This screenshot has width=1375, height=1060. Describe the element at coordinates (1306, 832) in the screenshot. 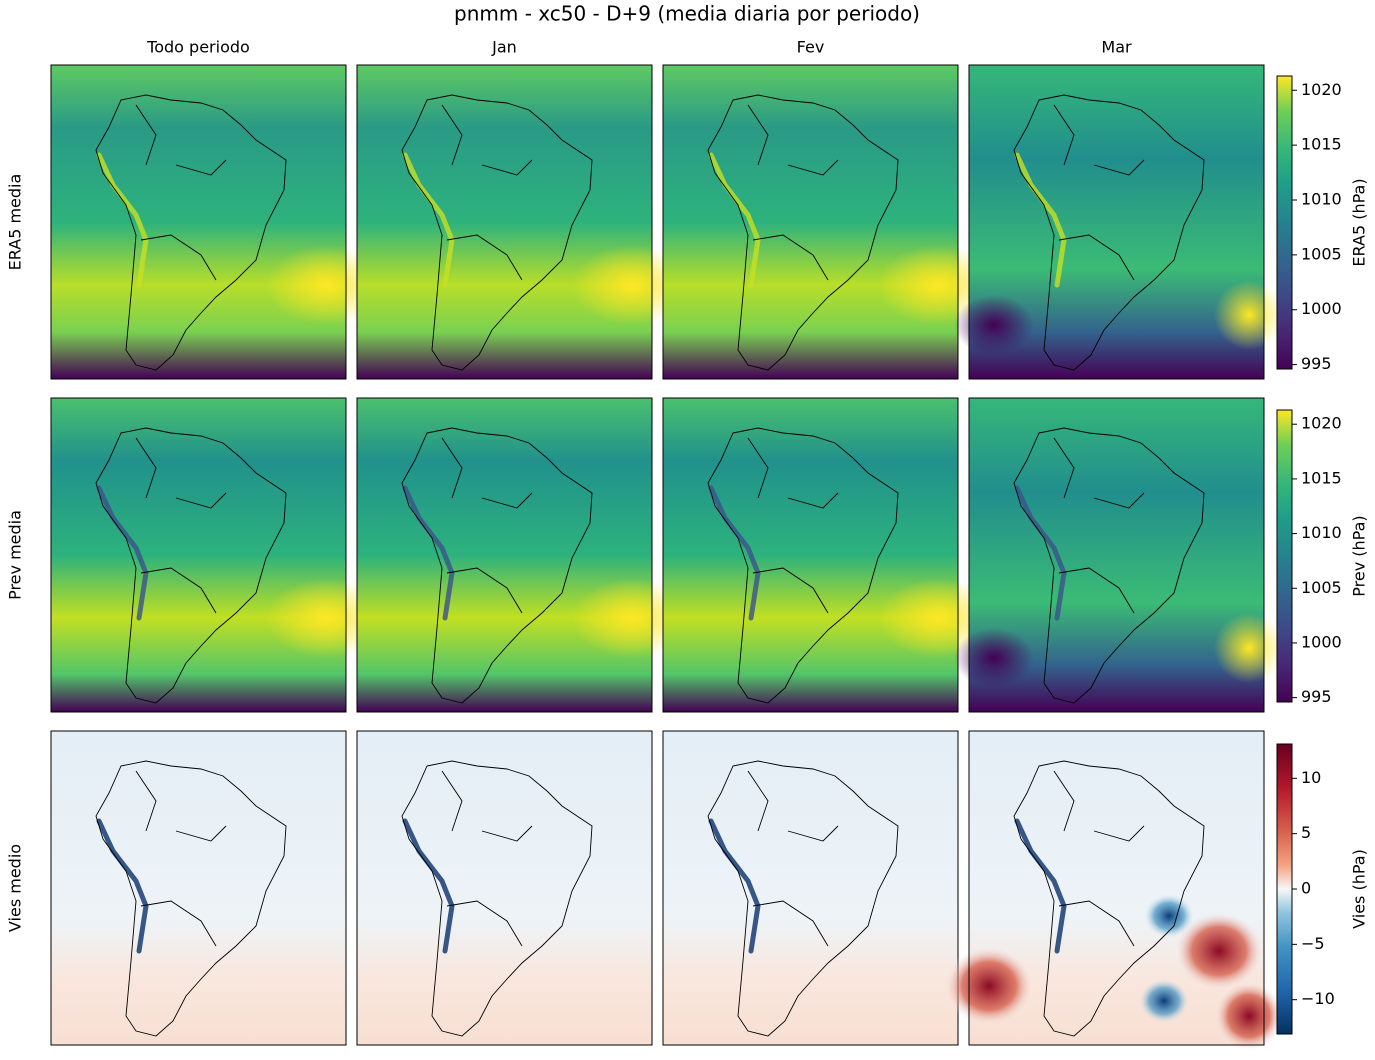

I see `colorbar-tick-label: 5` at that location.